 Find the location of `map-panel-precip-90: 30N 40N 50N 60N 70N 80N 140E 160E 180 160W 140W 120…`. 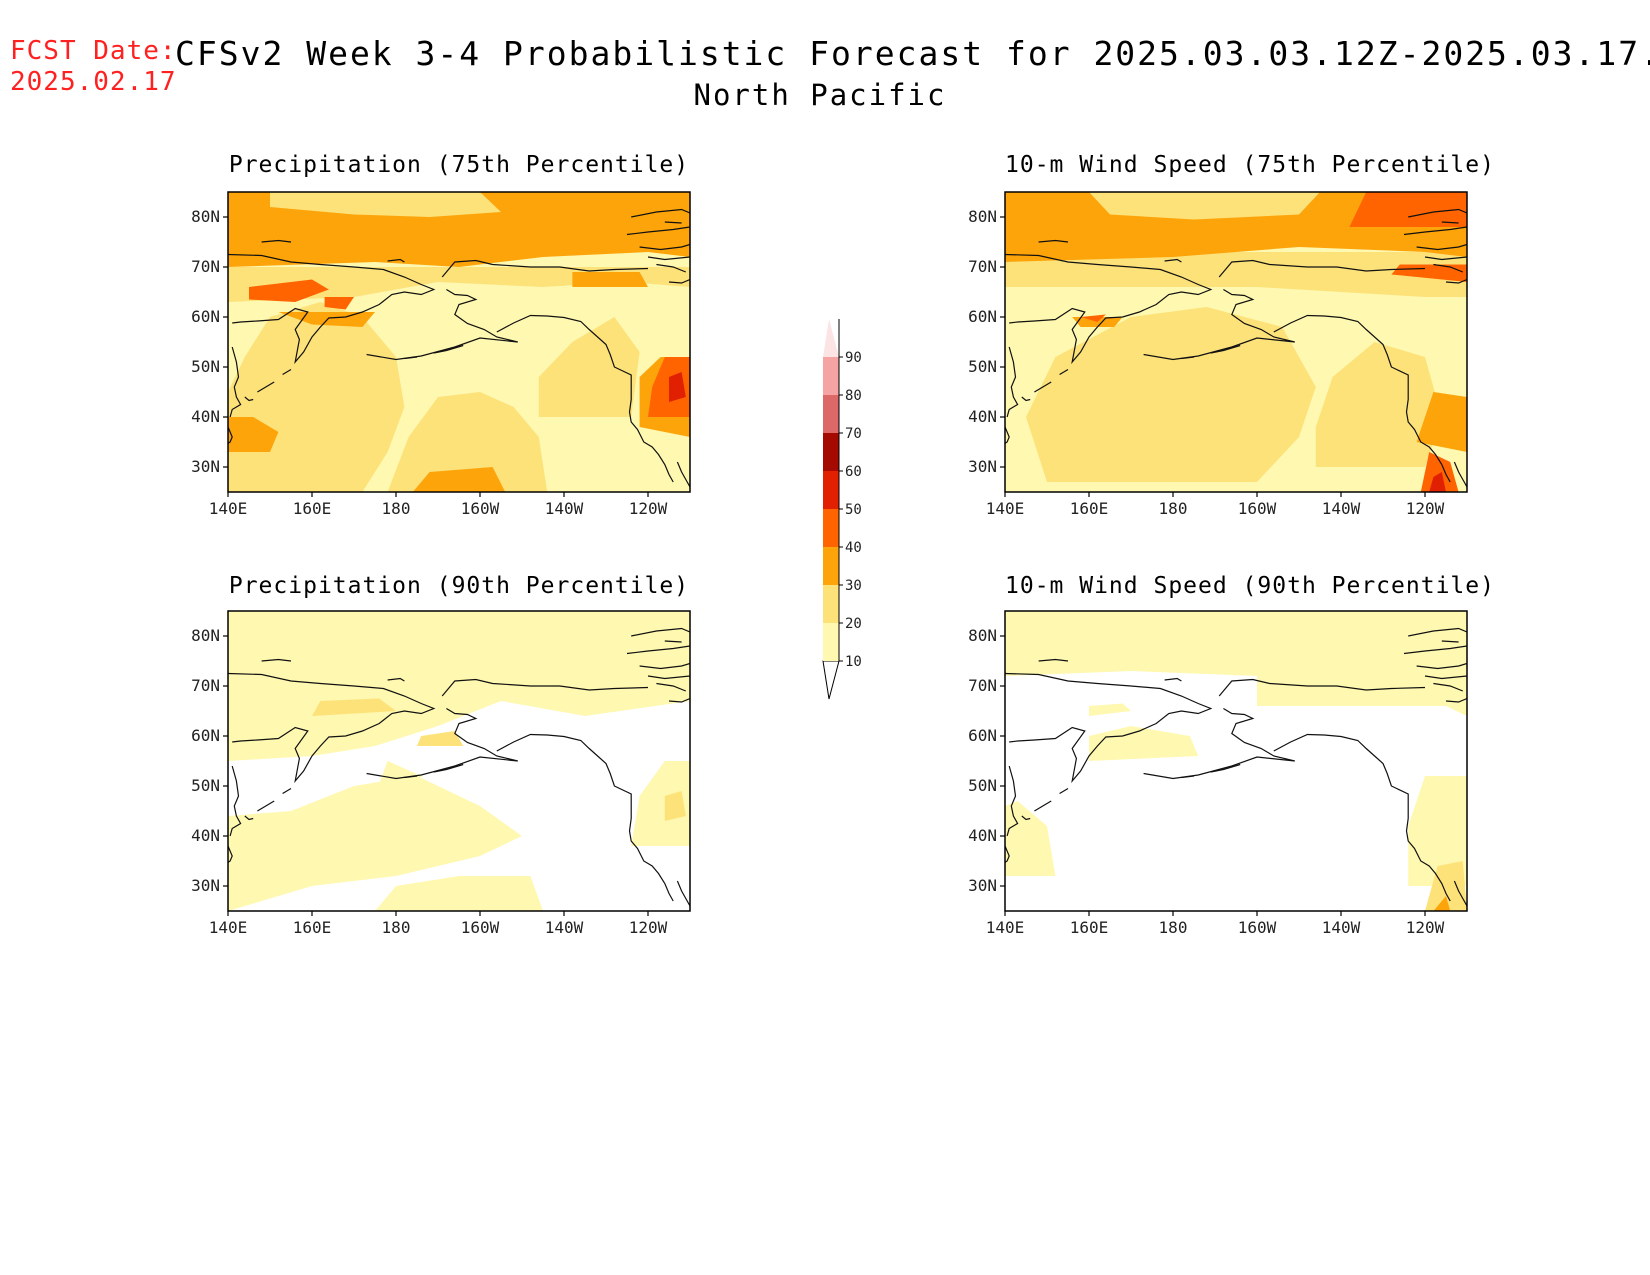

map-panel-precip-90: 30N 40N 50N 60N 70N 80N 140E 160E 180 160W 140W 120… is located at coordinates (441, 773).